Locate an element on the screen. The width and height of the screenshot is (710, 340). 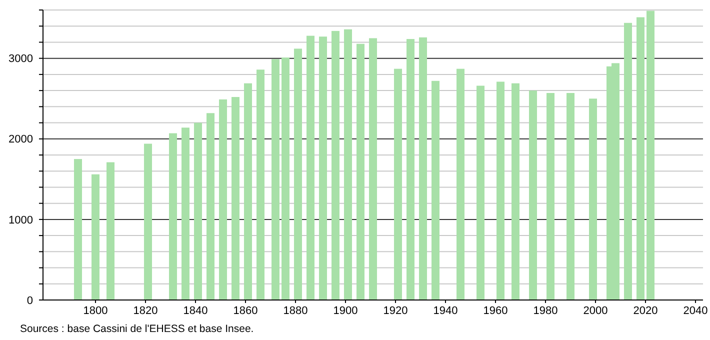
x-tick-label: 1920 is located at coordinates (395, 311).